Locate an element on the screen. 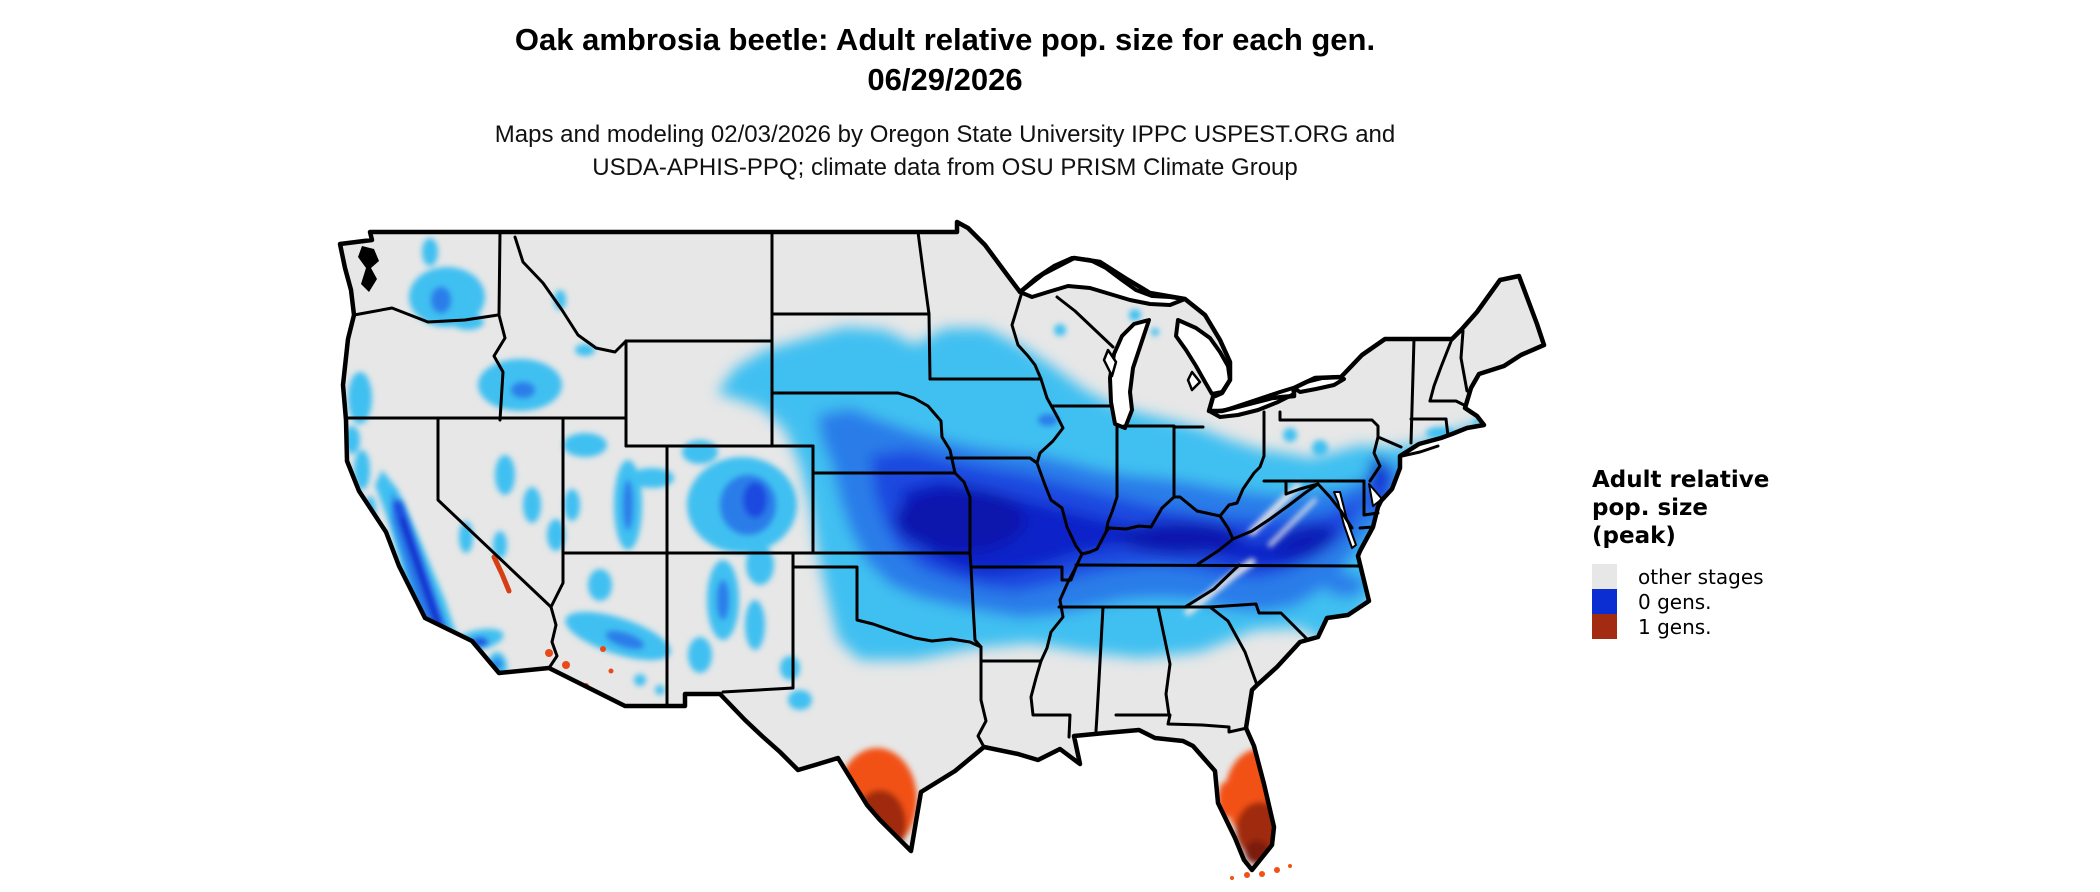 The width and height of the screenshot is (2100, 892). legend-item-other-stages: other stages is located at coordinates (1722, 576).